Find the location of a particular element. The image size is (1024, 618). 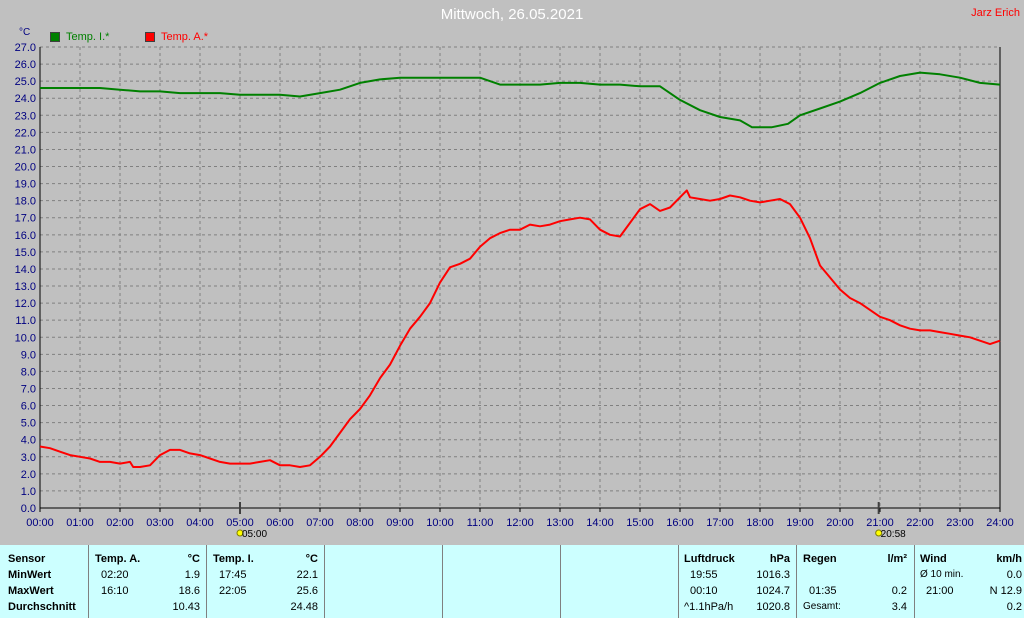

x-tick-label: 20:00 is located at coordinates (840, 523).